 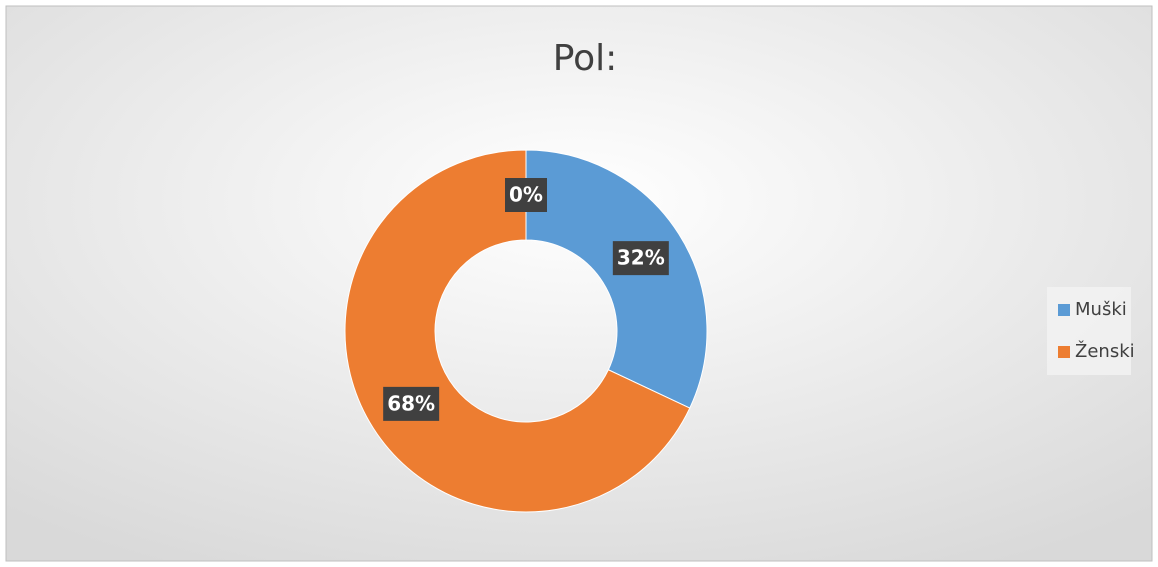 What do you see at coordinates (585, 58) in the screenshot?
I see `chart-title: Pol:` at bounding box center [585, 58].